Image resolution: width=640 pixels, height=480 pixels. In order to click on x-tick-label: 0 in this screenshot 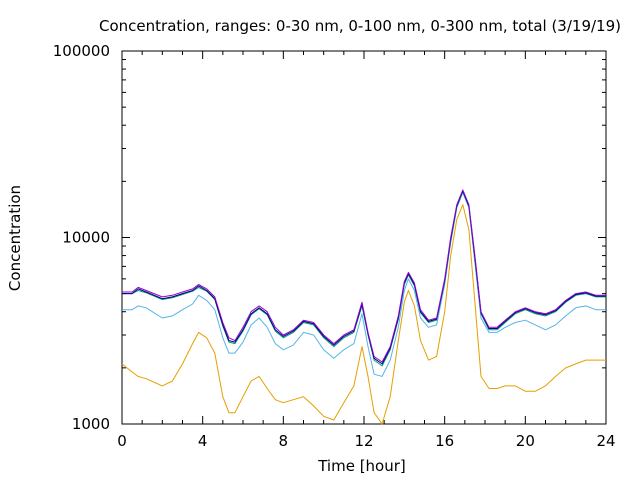, I will do `click(122, 441)`.